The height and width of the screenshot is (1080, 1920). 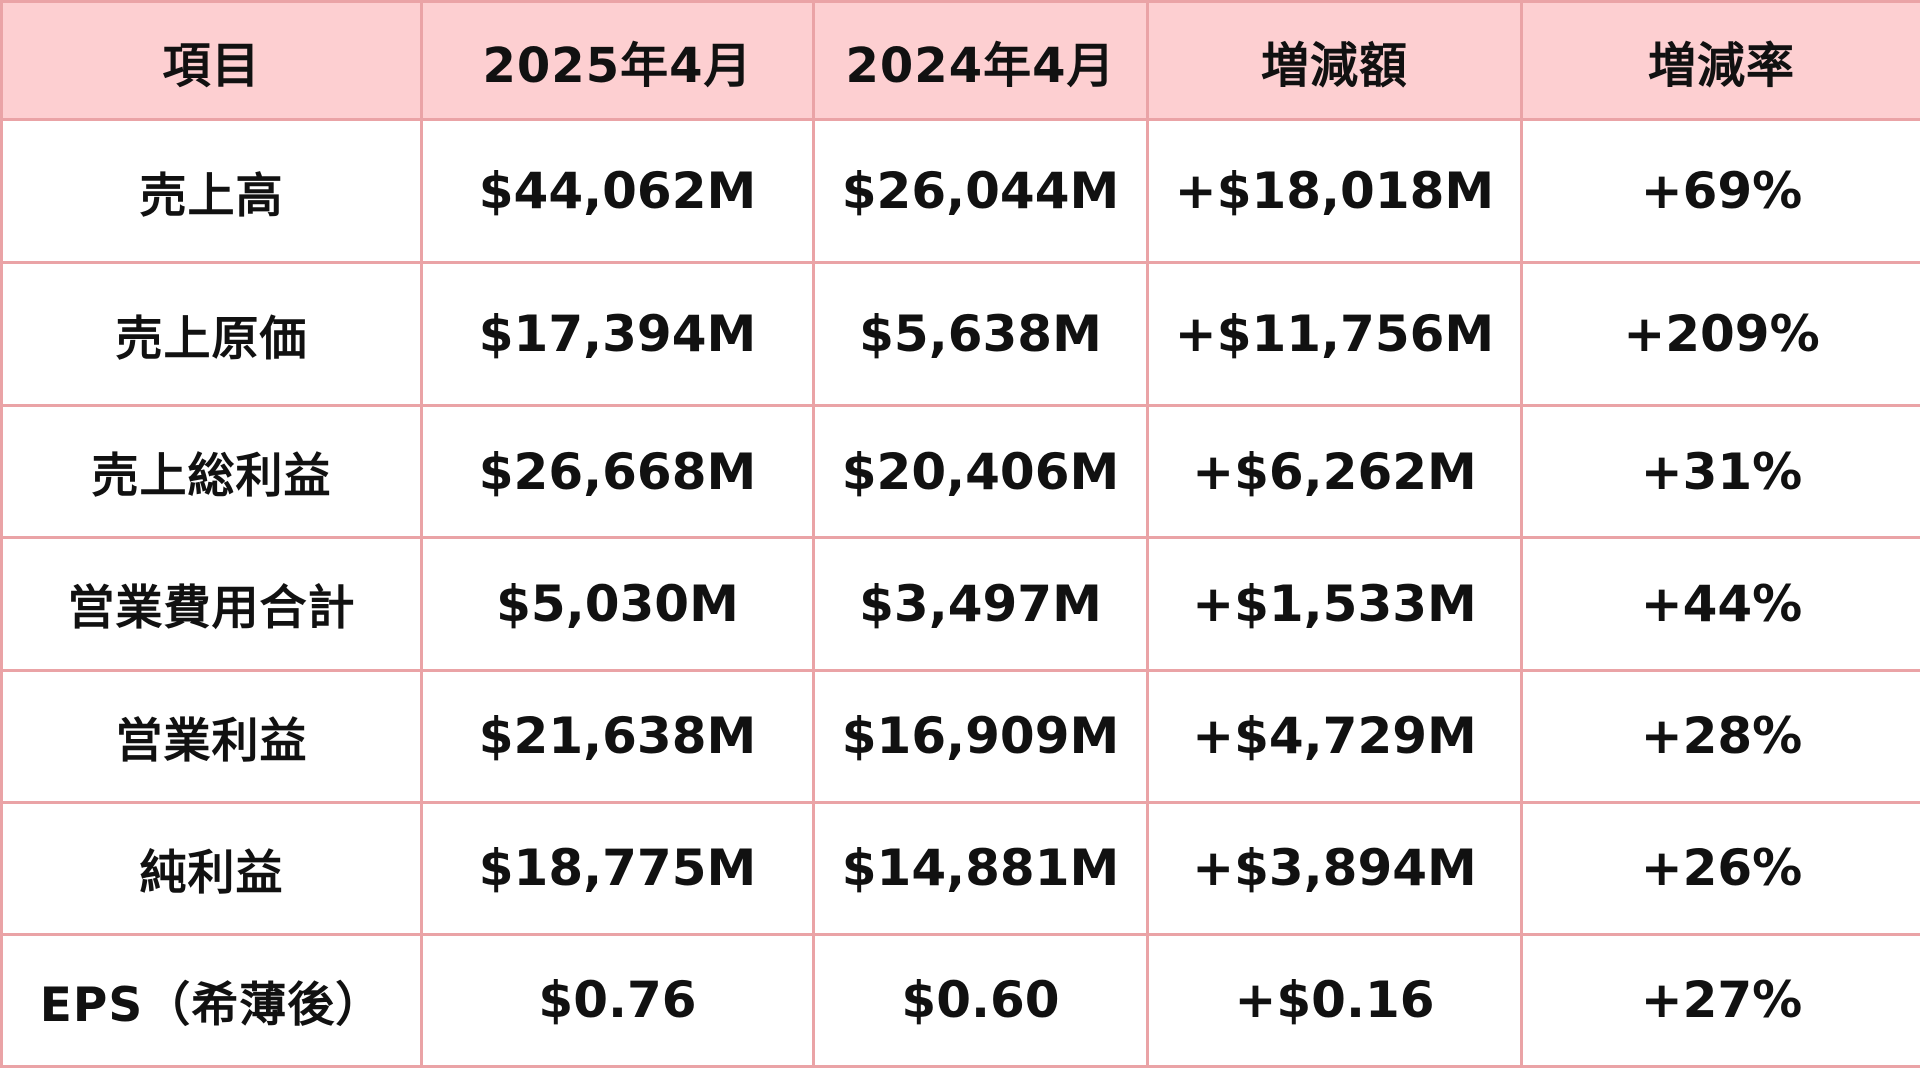 What do you see at coordinates (1334, 472) in the screenshot?
I see `change-amount: +$6,262M` at bounding box center [1334, 472].